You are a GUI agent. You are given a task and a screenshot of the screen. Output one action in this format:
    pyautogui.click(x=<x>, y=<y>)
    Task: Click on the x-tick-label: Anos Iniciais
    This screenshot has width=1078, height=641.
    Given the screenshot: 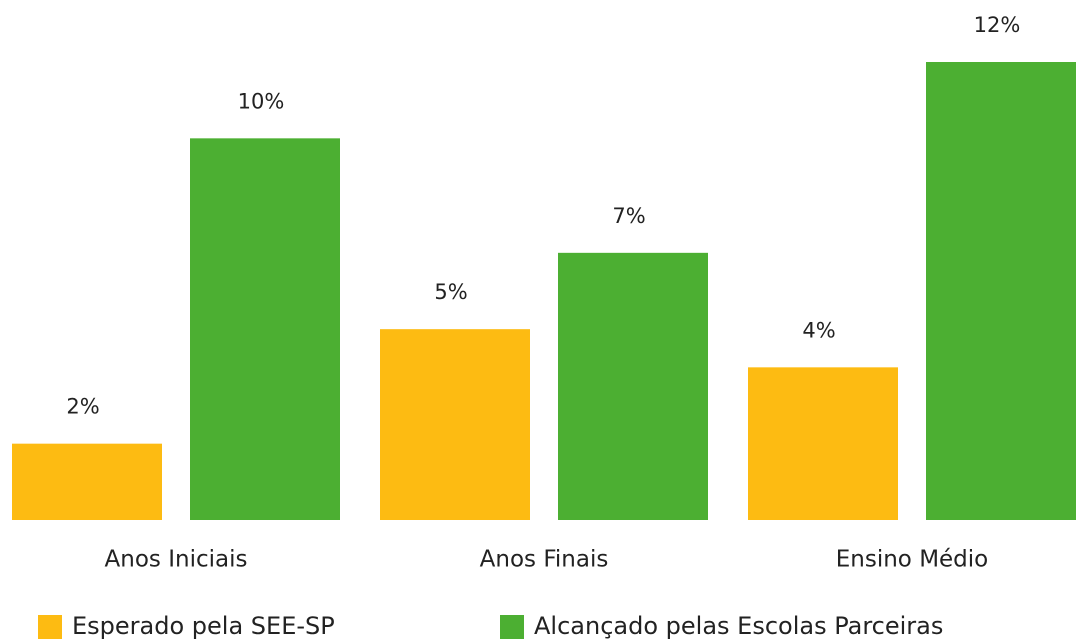 What is the action you would take?
    pyautogui.click(x=176, y=560)
    